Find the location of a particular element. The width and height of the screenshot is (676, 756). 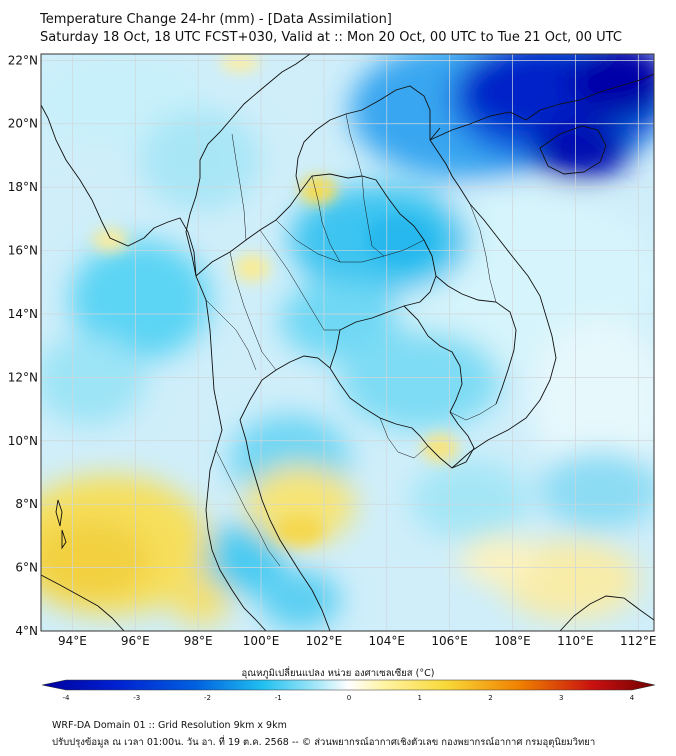

colorbar-tick-label: -4 is located at coordinates (67, 698).